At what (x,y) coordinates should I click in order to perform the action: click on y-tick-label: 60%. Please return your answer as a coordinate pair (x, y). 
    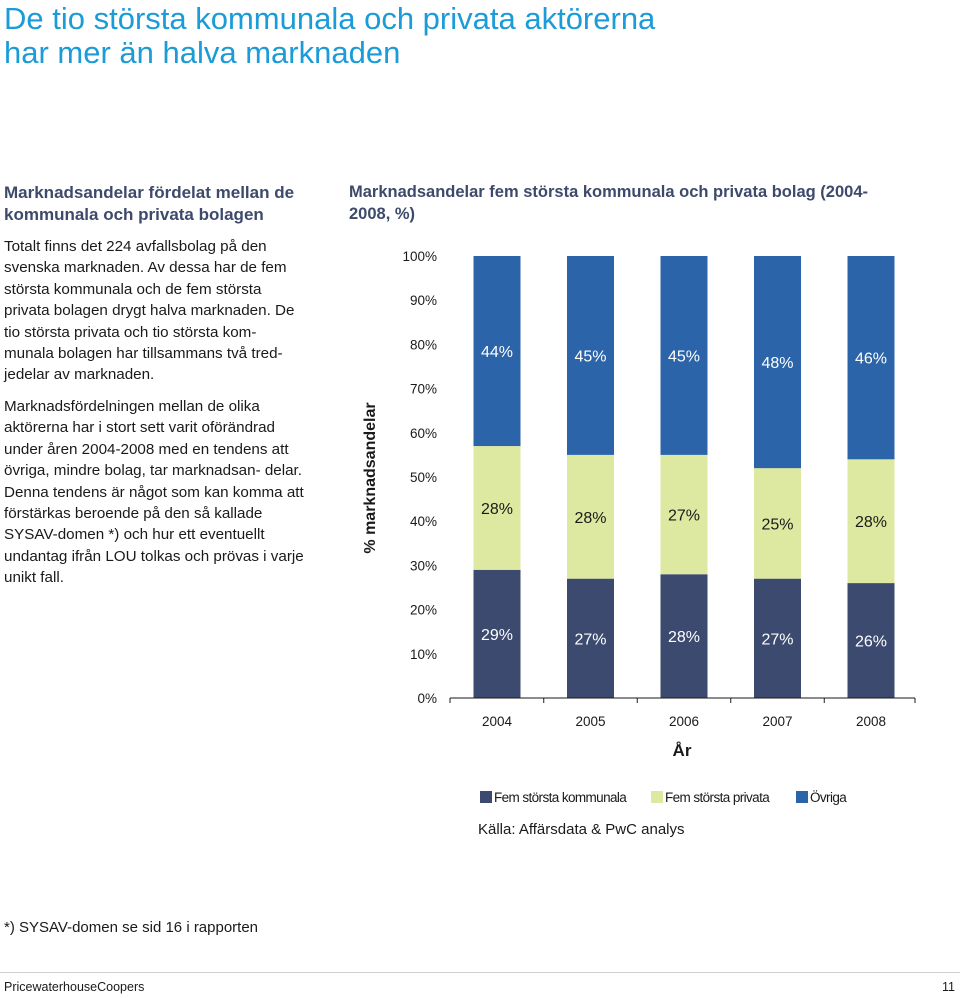
    Looking at the image, I should click on (423, 433).